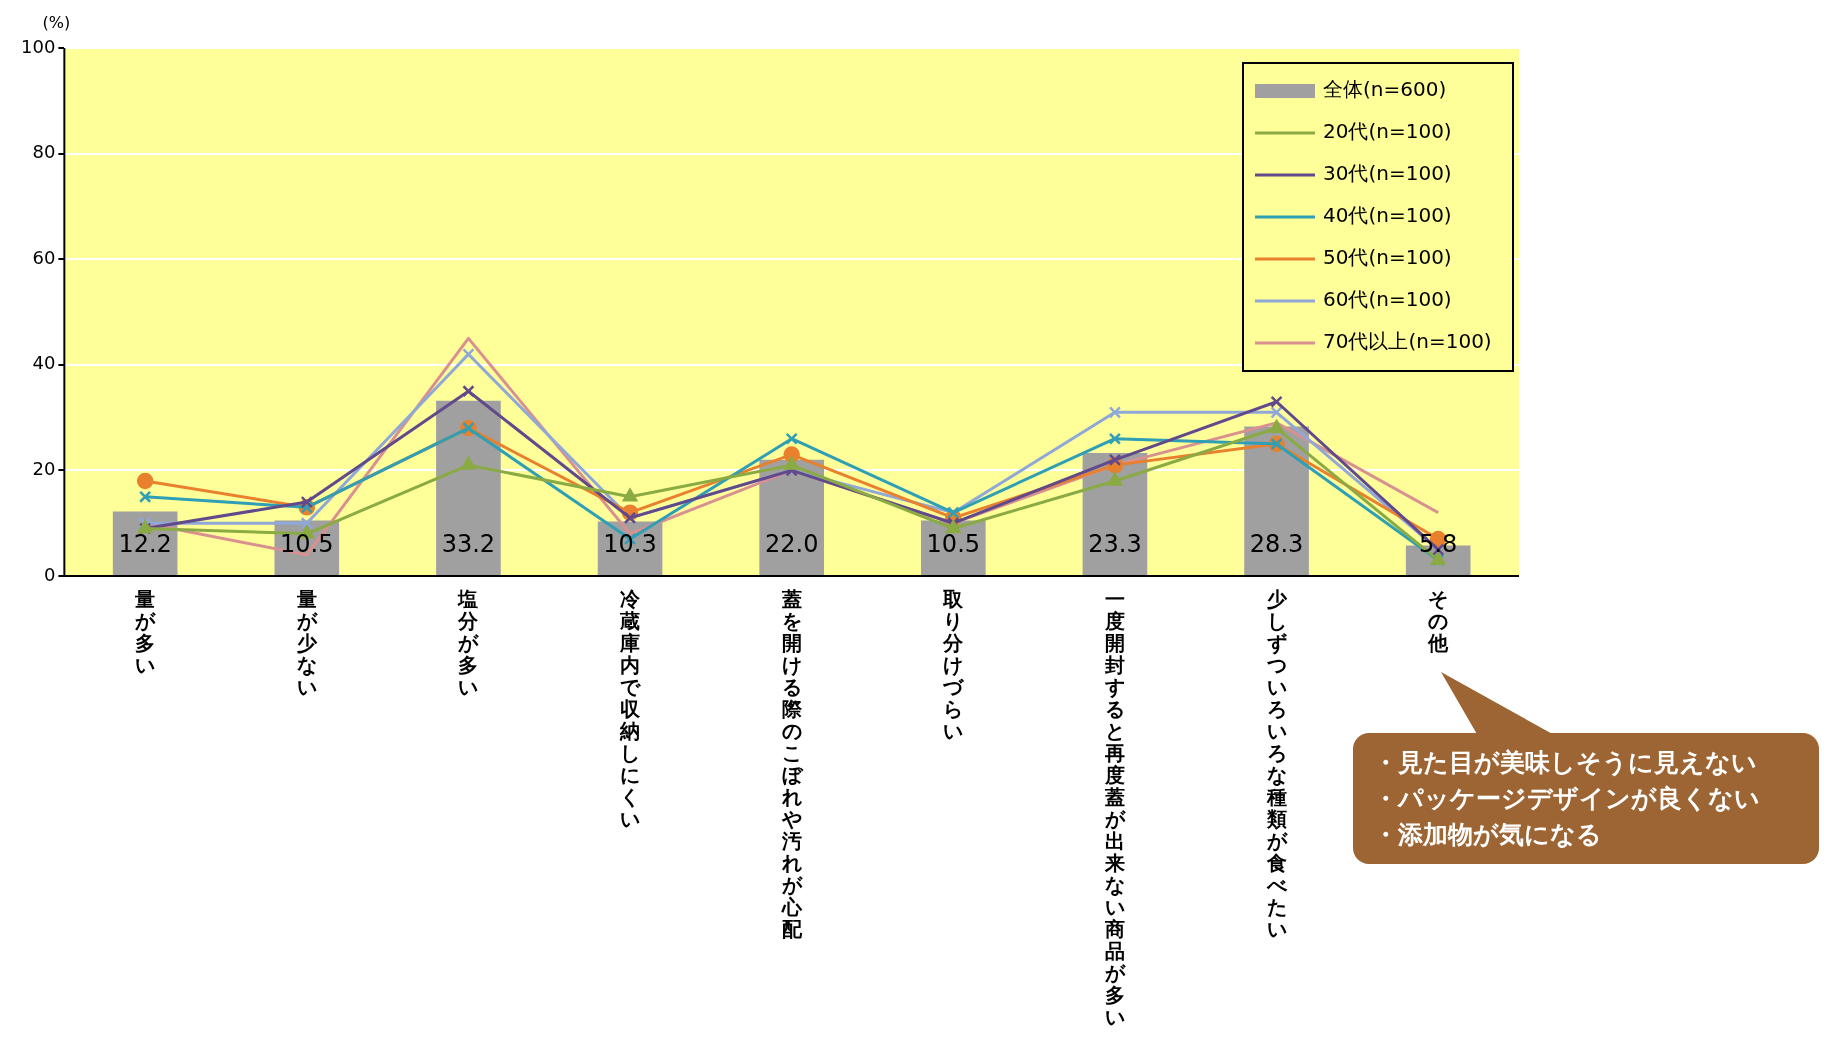 The height and width of the screenshot is (1056, 1827). What do you see at coordinates (44, 257) in the screenshot?
I see `y-tick-label: 60` at bounding box center [44, 257].